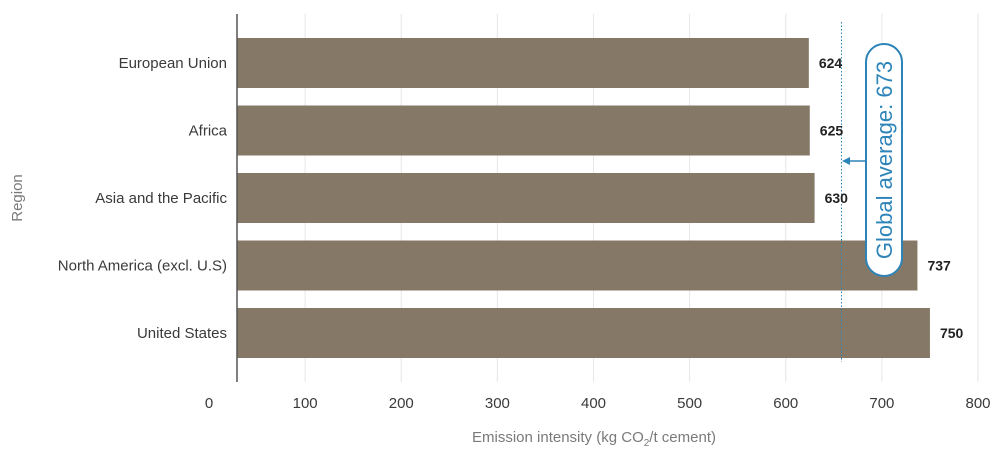 The width and height of the screenshot is (1000, 467). I want to click on category-label: Africa, so click(208, 131).